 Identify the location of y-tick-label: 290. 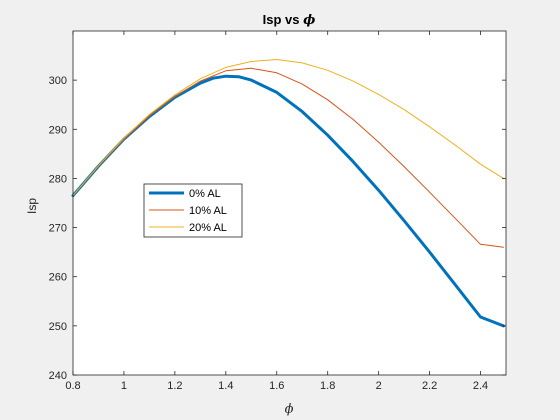
(58, 130).